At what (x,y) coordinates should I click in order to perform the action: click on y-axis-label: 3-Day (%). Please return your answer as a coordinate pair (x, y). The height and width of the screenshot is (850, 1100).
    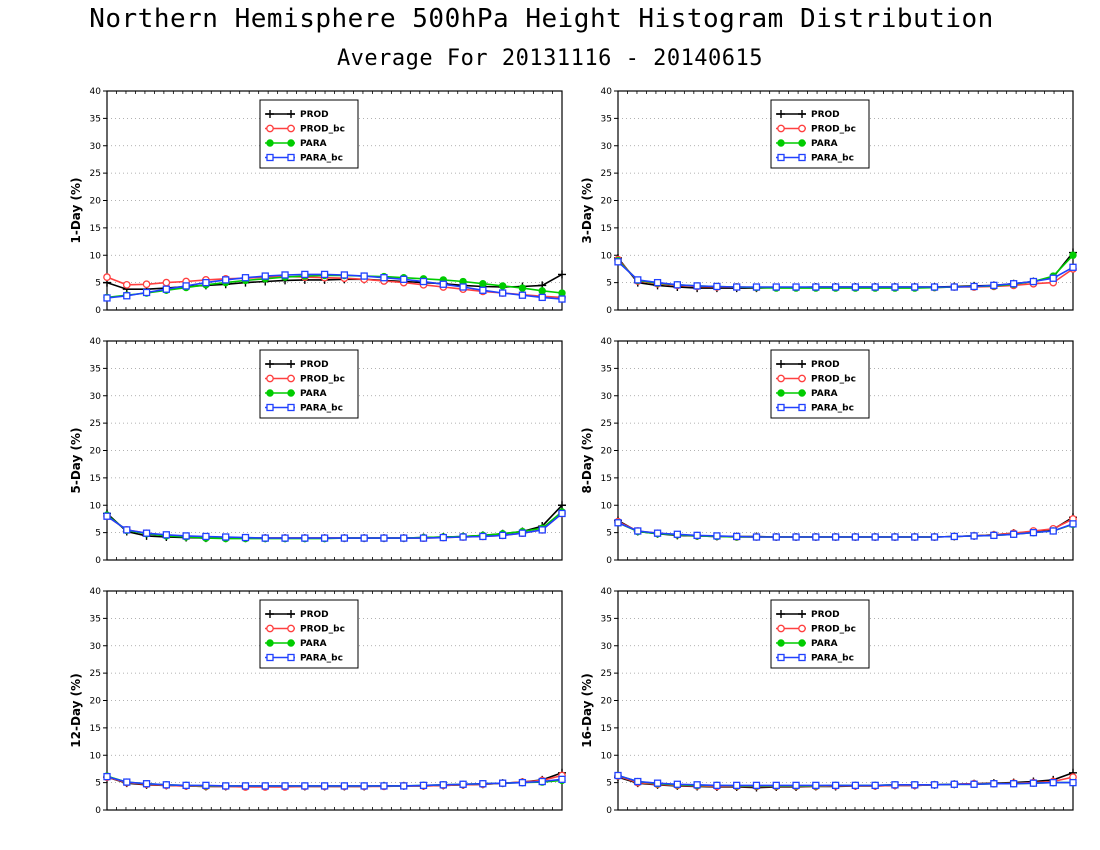
    Looking at the image, I should click on (587, 210).